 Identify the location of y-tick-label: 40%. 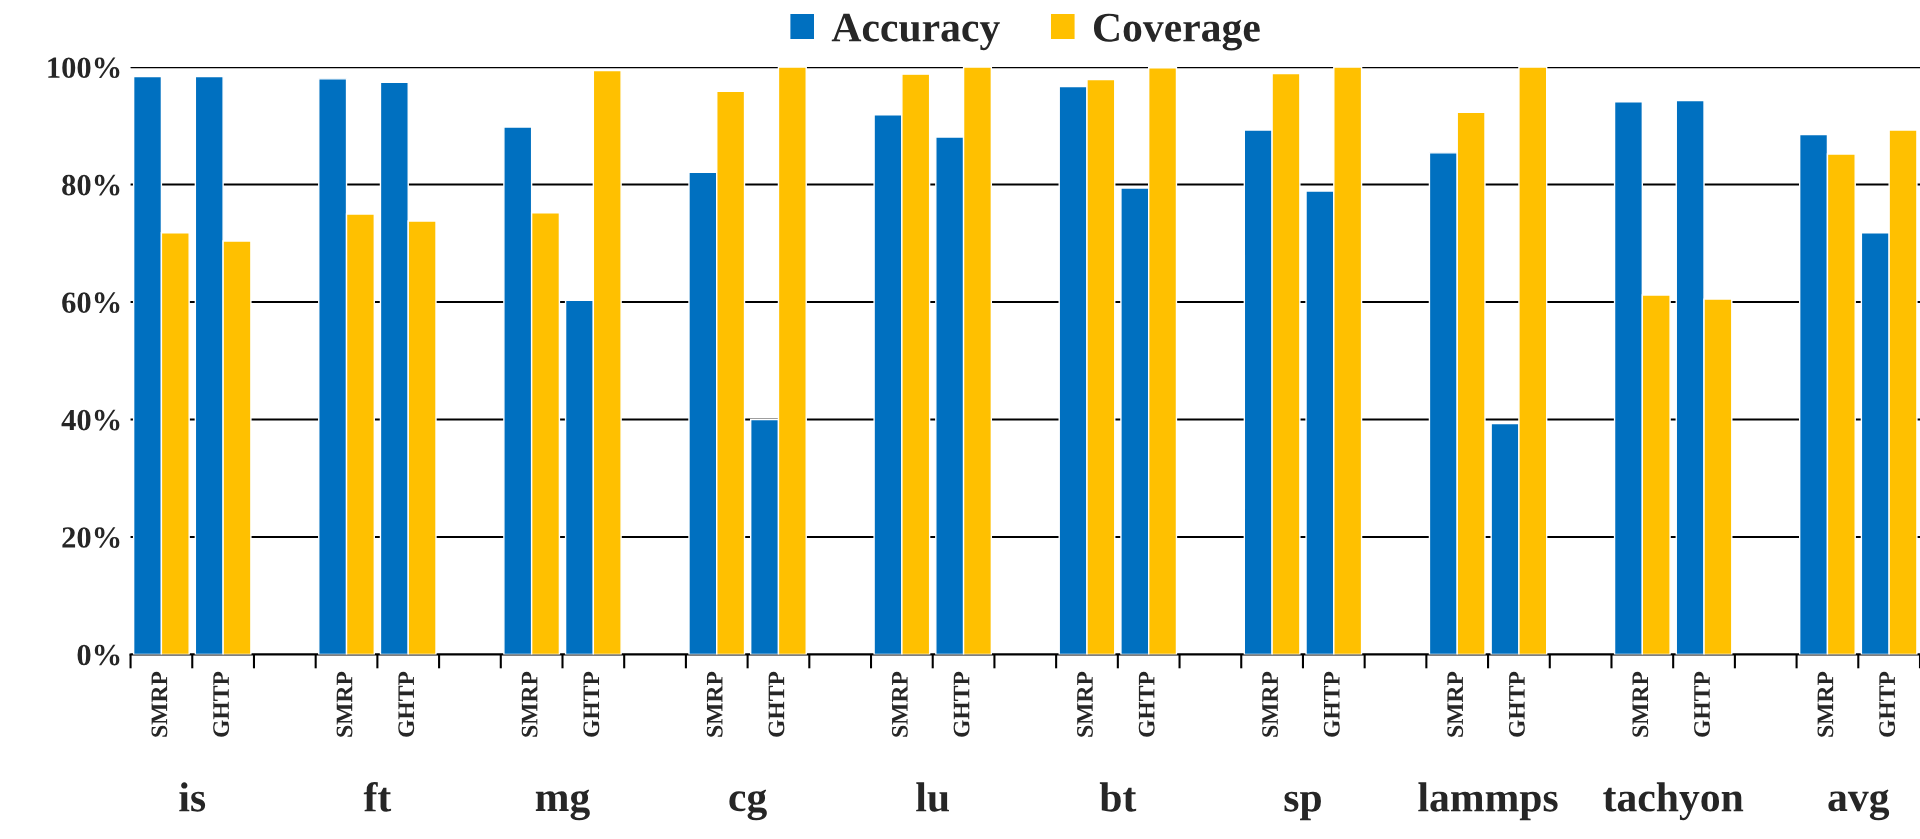
(90, 420).